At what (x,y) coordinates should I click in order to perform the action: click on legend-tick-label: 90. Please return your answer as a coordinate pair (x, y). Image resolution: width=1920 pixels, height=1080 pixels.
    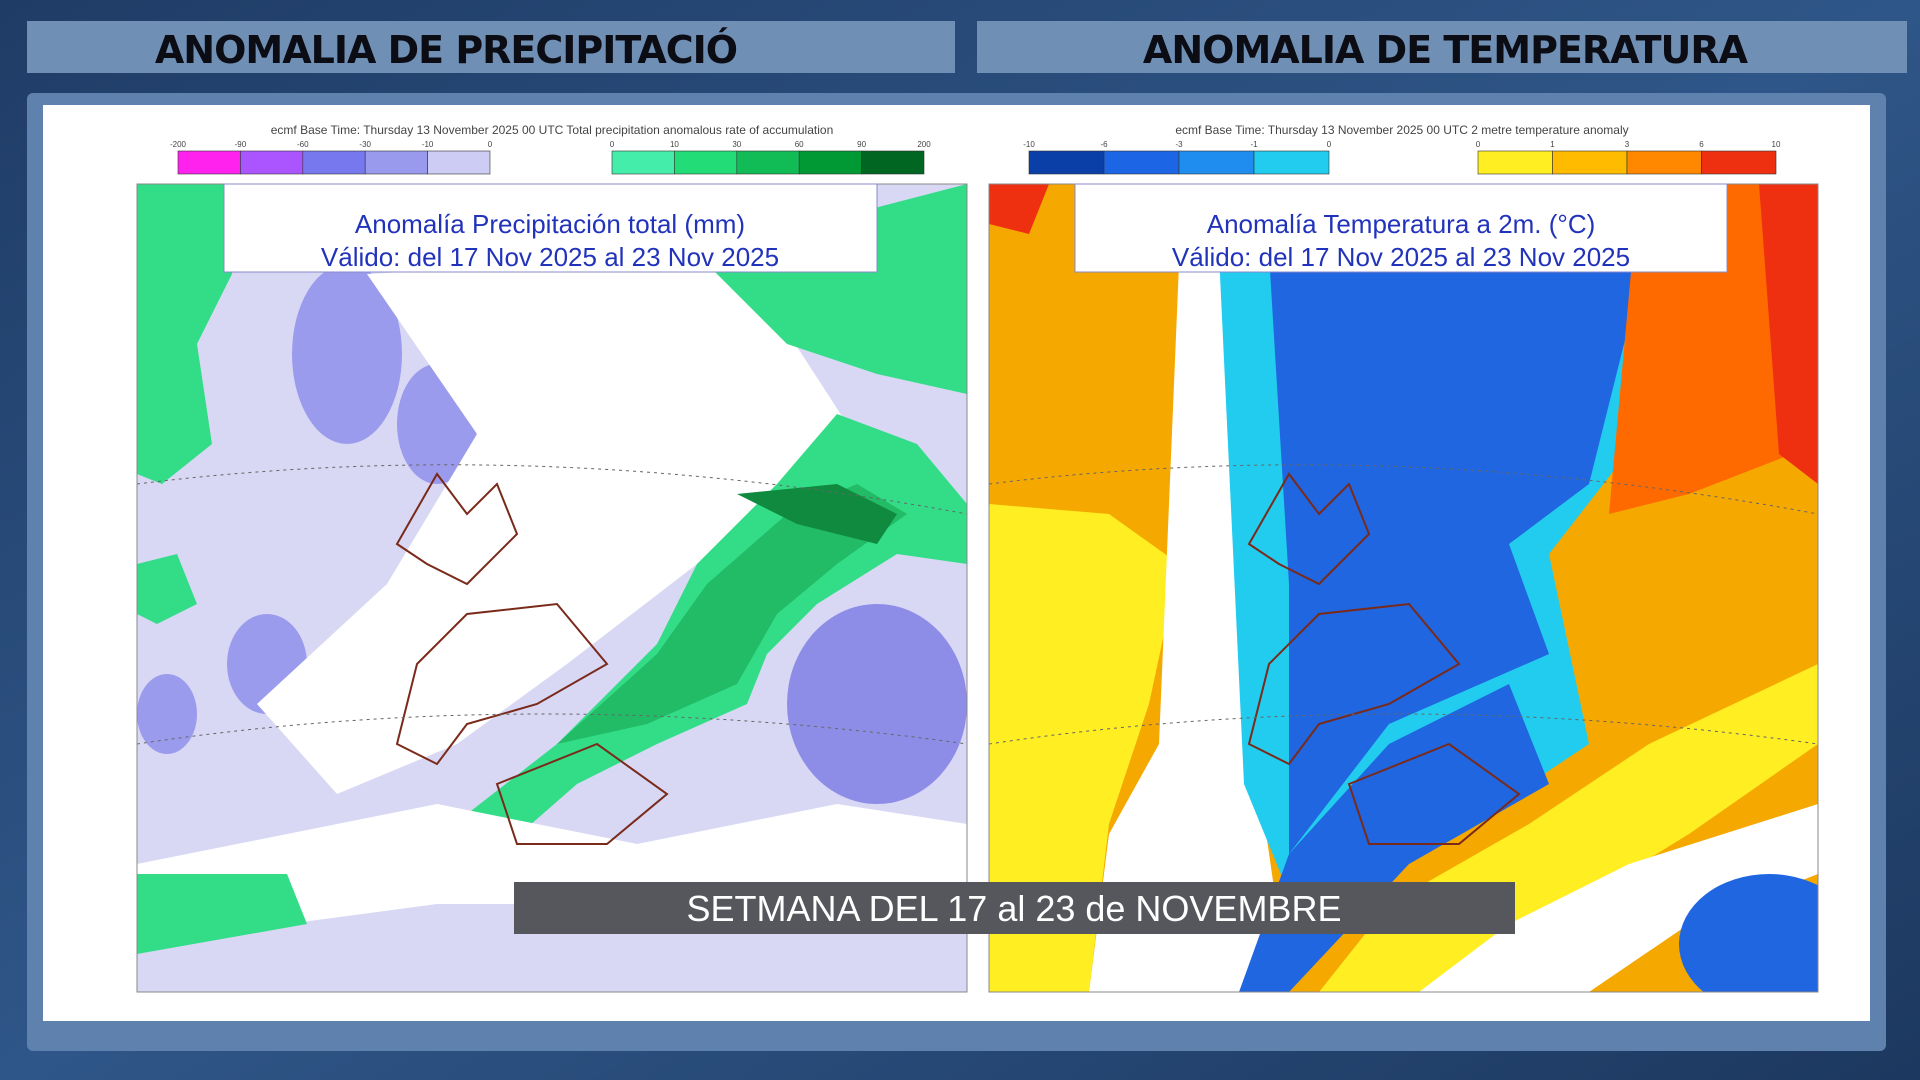
    Looking at the image, I should click on (861, 144).